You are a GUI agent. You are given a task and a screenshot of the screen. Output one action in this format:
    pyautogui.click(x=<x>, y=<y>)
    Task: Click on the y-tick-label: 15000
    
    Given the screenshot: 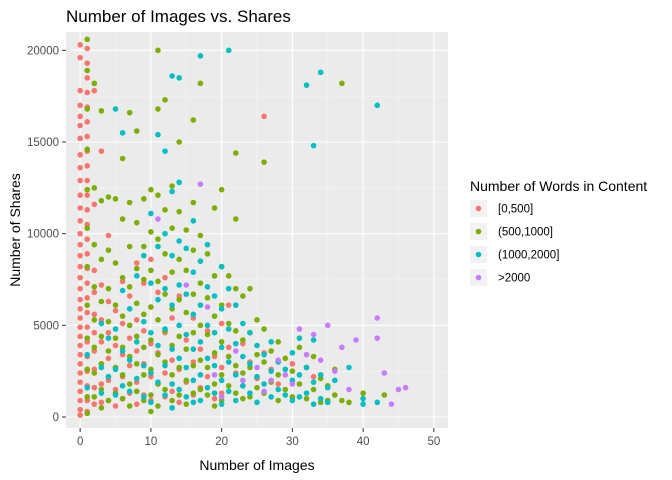 What is the action you would take?
    pyautogui.click(x=43, y=143)
    